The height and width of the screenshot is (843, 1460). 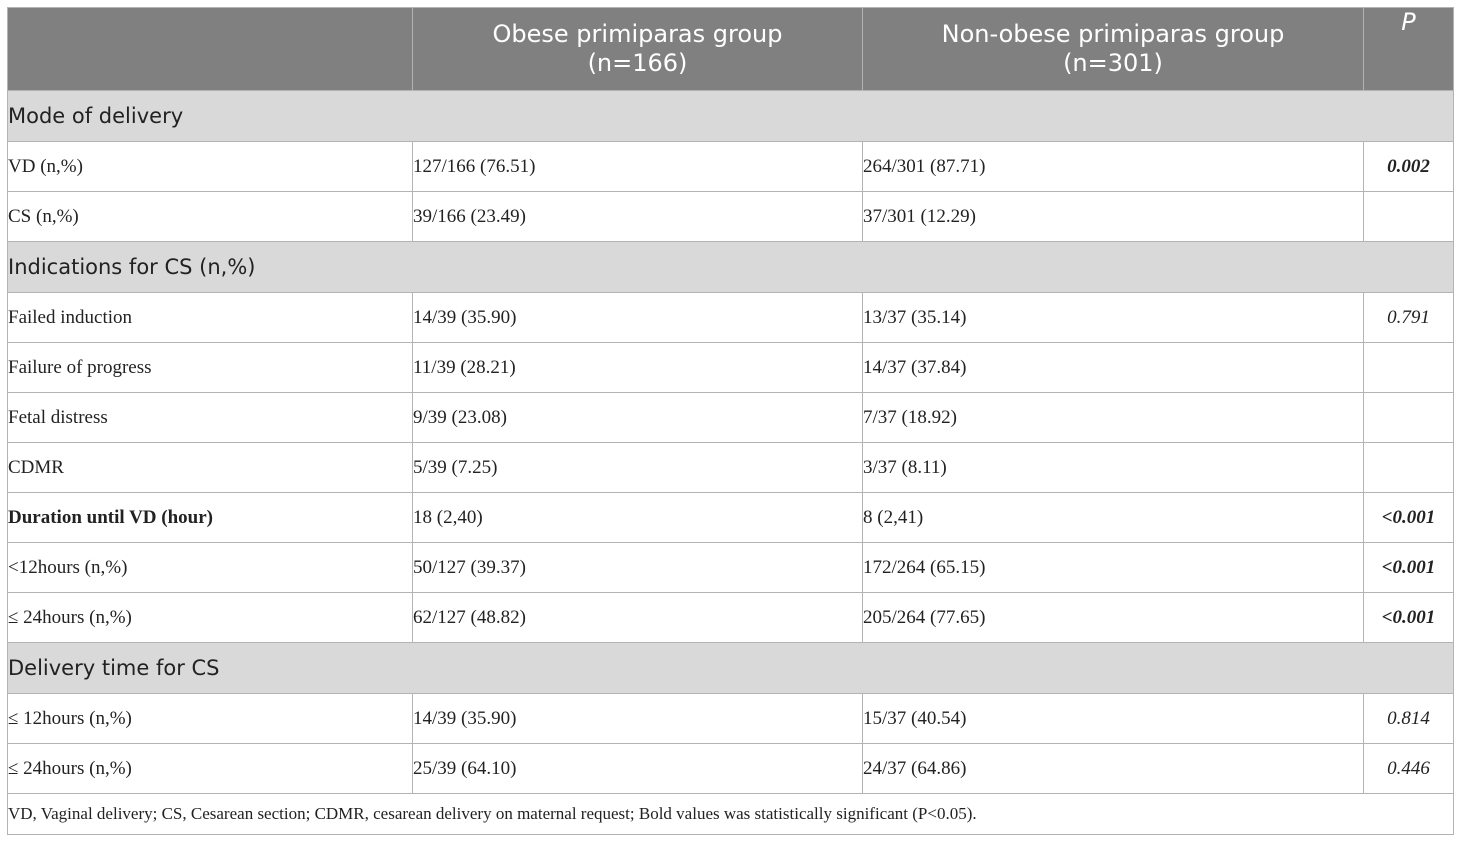 I want to click on nonobese-value: 8 (2,41), so click(x=1113, y=517).